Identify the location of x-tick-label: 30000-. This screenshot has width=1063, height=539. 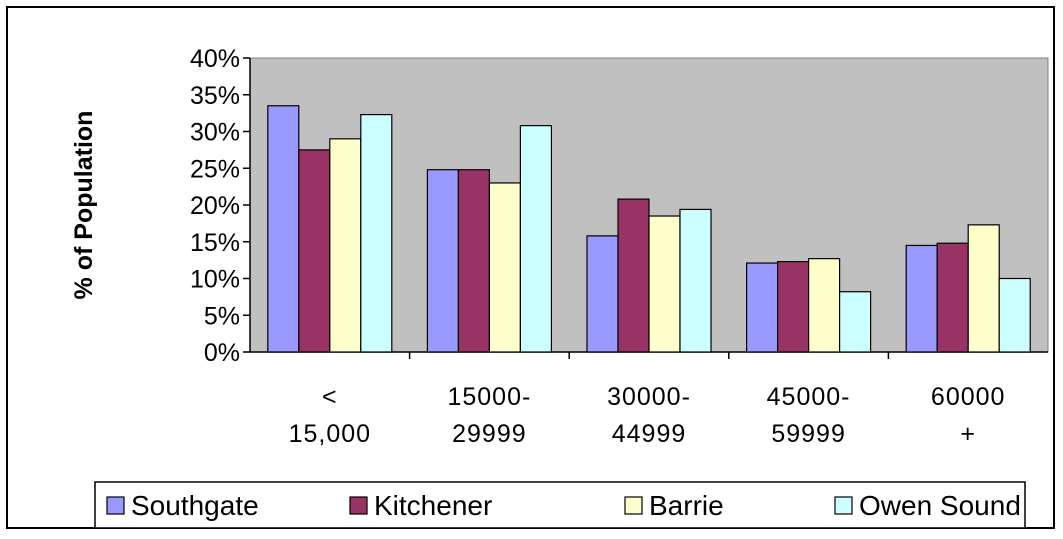
(649, 397).